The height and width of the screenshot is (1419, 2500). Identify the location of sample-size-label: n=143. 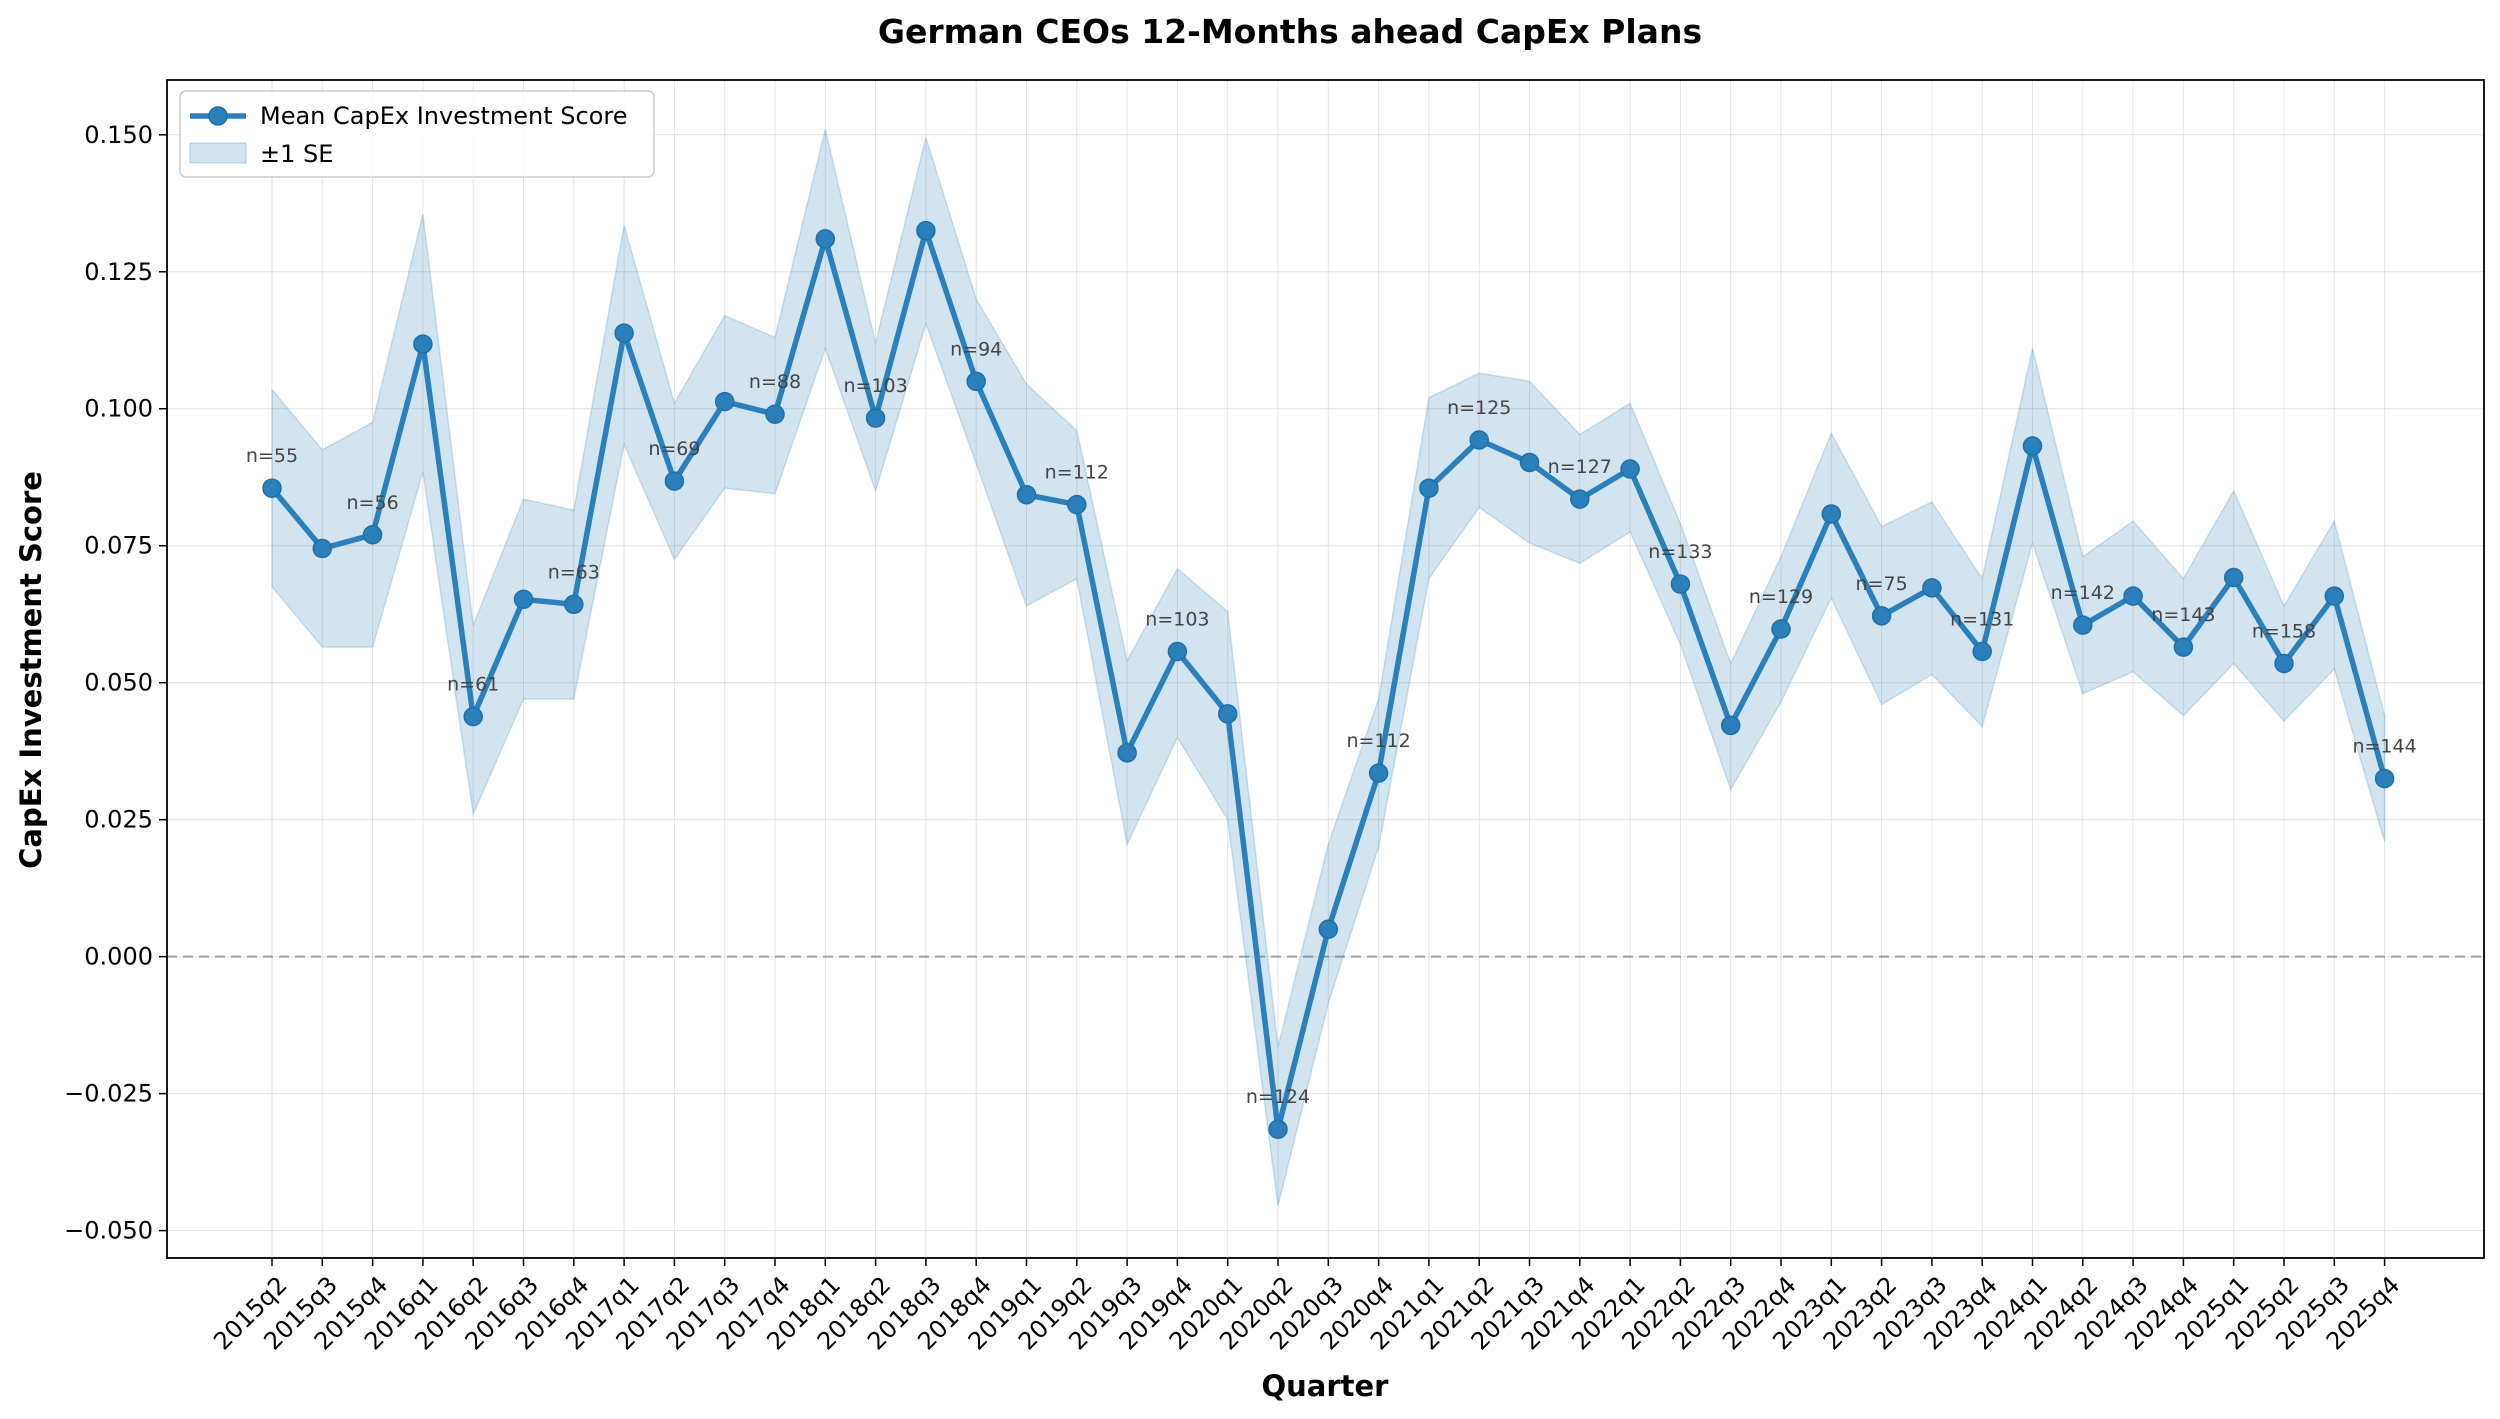
(2183, 615).